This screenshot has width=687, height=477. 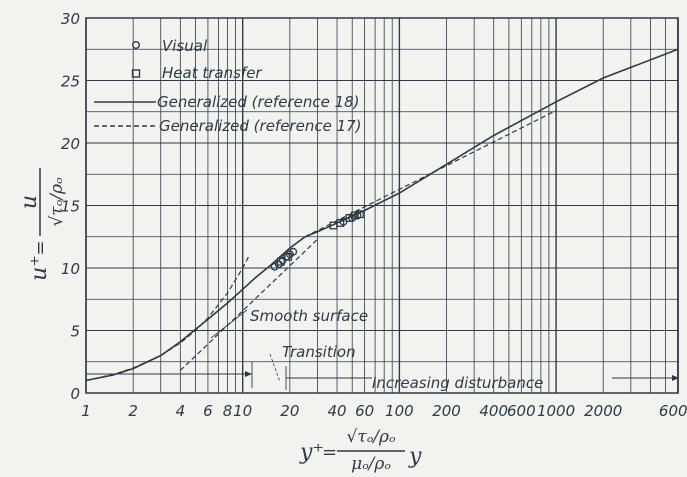 What do you see at coordinates (371, 464) in the screenshot?
I see `x-axis-denominator: μₒ/ρₒ` at bounding box center [371, 464].